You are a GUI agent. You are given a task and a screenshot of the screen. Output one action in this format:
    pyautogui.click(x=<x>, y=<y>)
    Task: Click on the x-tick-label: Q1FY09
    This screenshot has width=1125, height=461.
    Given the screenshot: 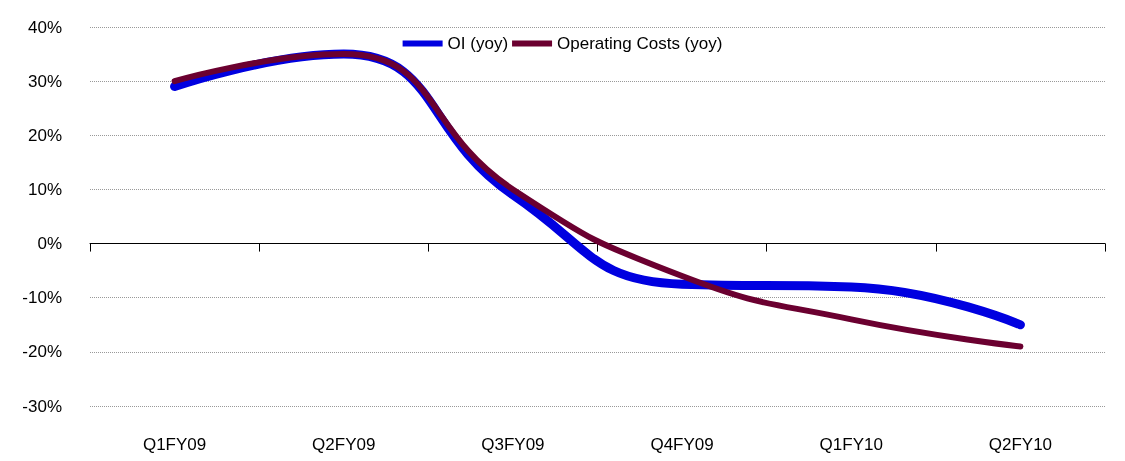 What is the action you would take?
    pyautogui.click(x=174, y=444)
    